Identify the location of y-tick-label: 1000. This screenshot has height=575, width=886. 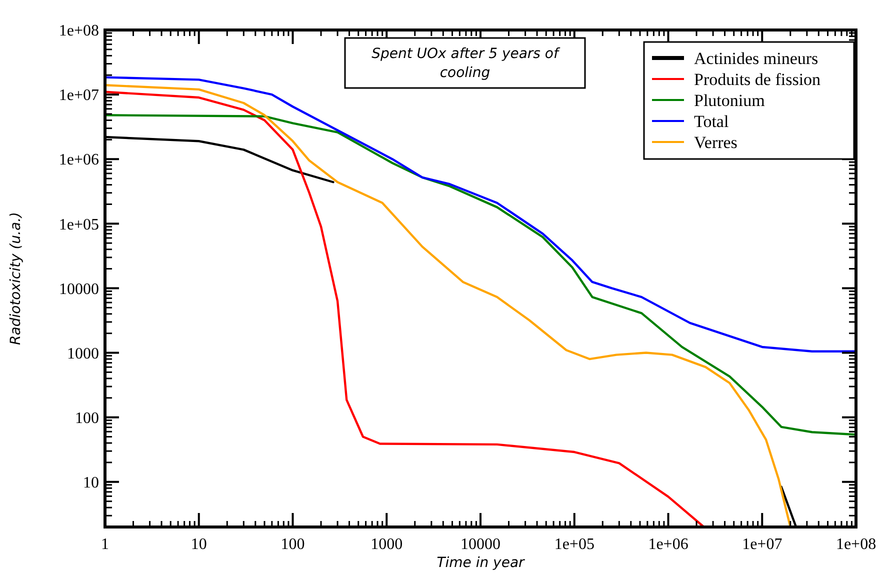
(83, 353).